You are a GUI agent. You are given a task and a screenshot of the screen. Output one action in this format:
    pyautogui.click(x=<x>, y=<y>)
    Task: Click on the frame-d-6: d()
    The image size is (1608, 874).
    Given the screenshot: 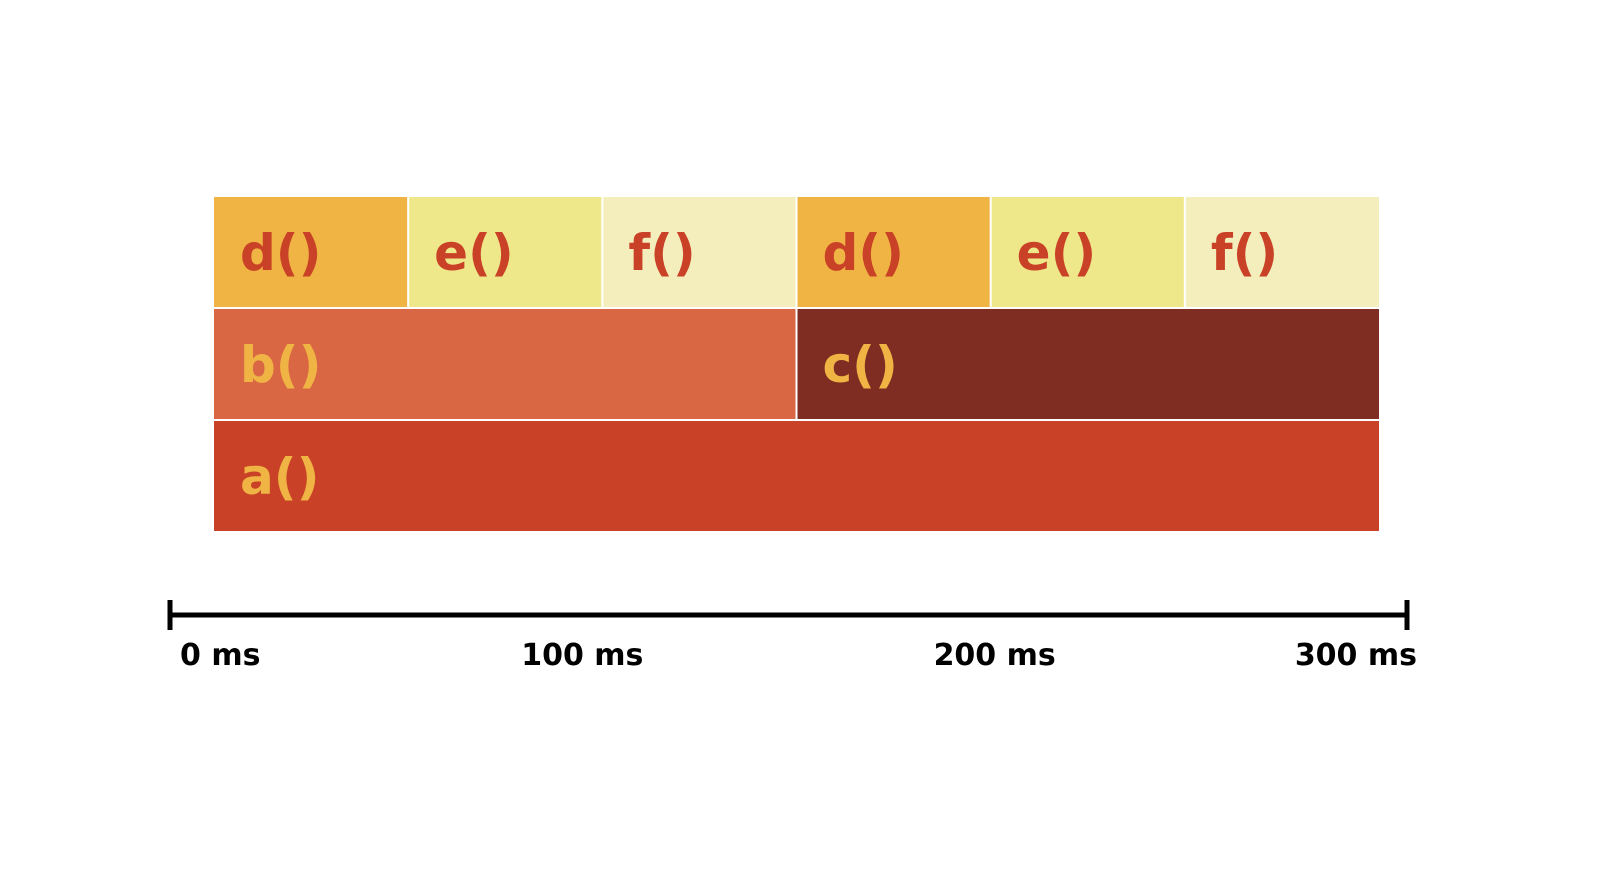 What is the action you would take?
    pyautogui.click(x=893, y=252)
    